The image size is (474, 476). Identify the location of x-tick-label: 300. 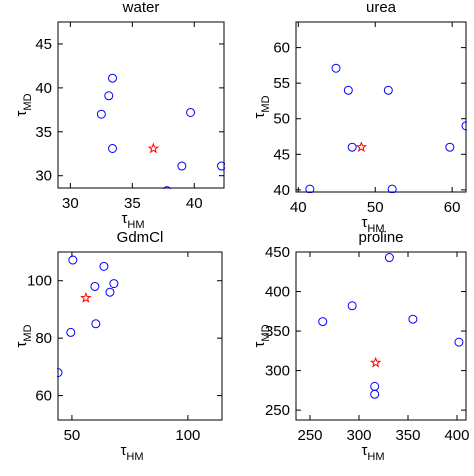
(358, 435).